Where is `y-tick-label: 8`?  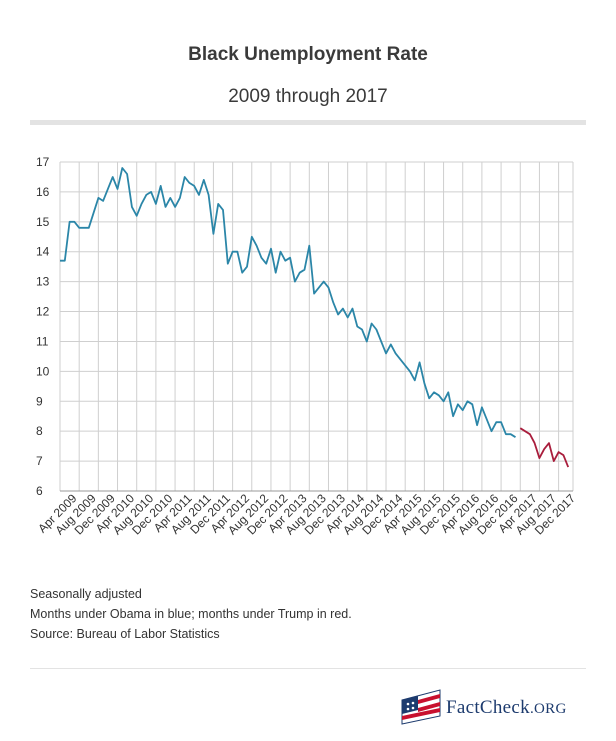
y-tick-label: 8 is located at coordinates (39, 431).